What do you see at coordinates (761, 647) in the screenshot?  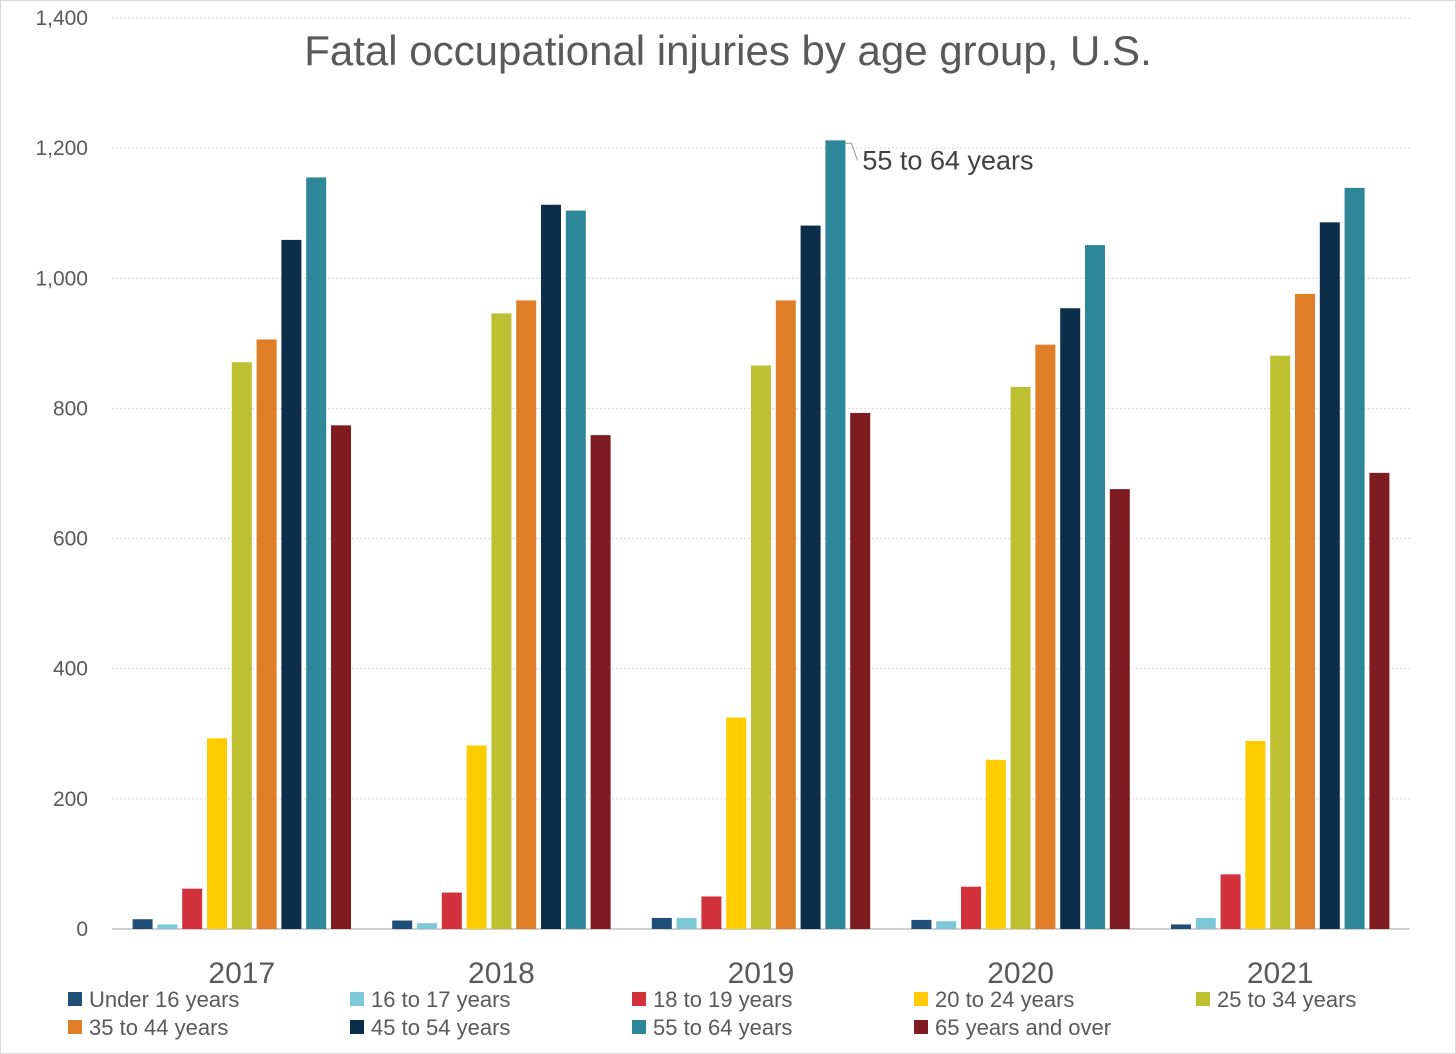 I see `bar-25-to-34-years-2019` at bounding box center [761, 647].